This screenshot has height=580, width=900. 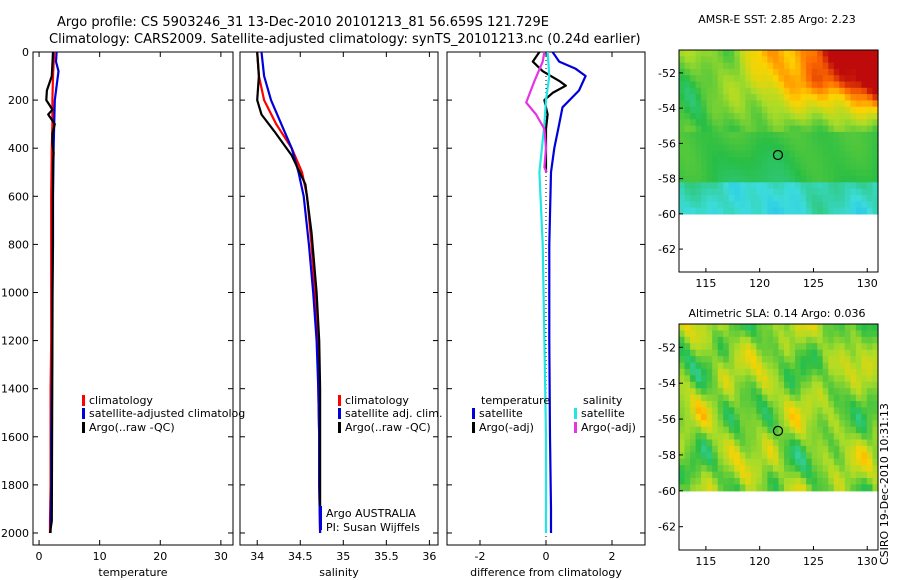 What do you see at coordinates (167, 413) in the screenshot?
I see `temp-legend-satellite-label: satellite-adjusted climatolog` at bounding box center [167, 413].